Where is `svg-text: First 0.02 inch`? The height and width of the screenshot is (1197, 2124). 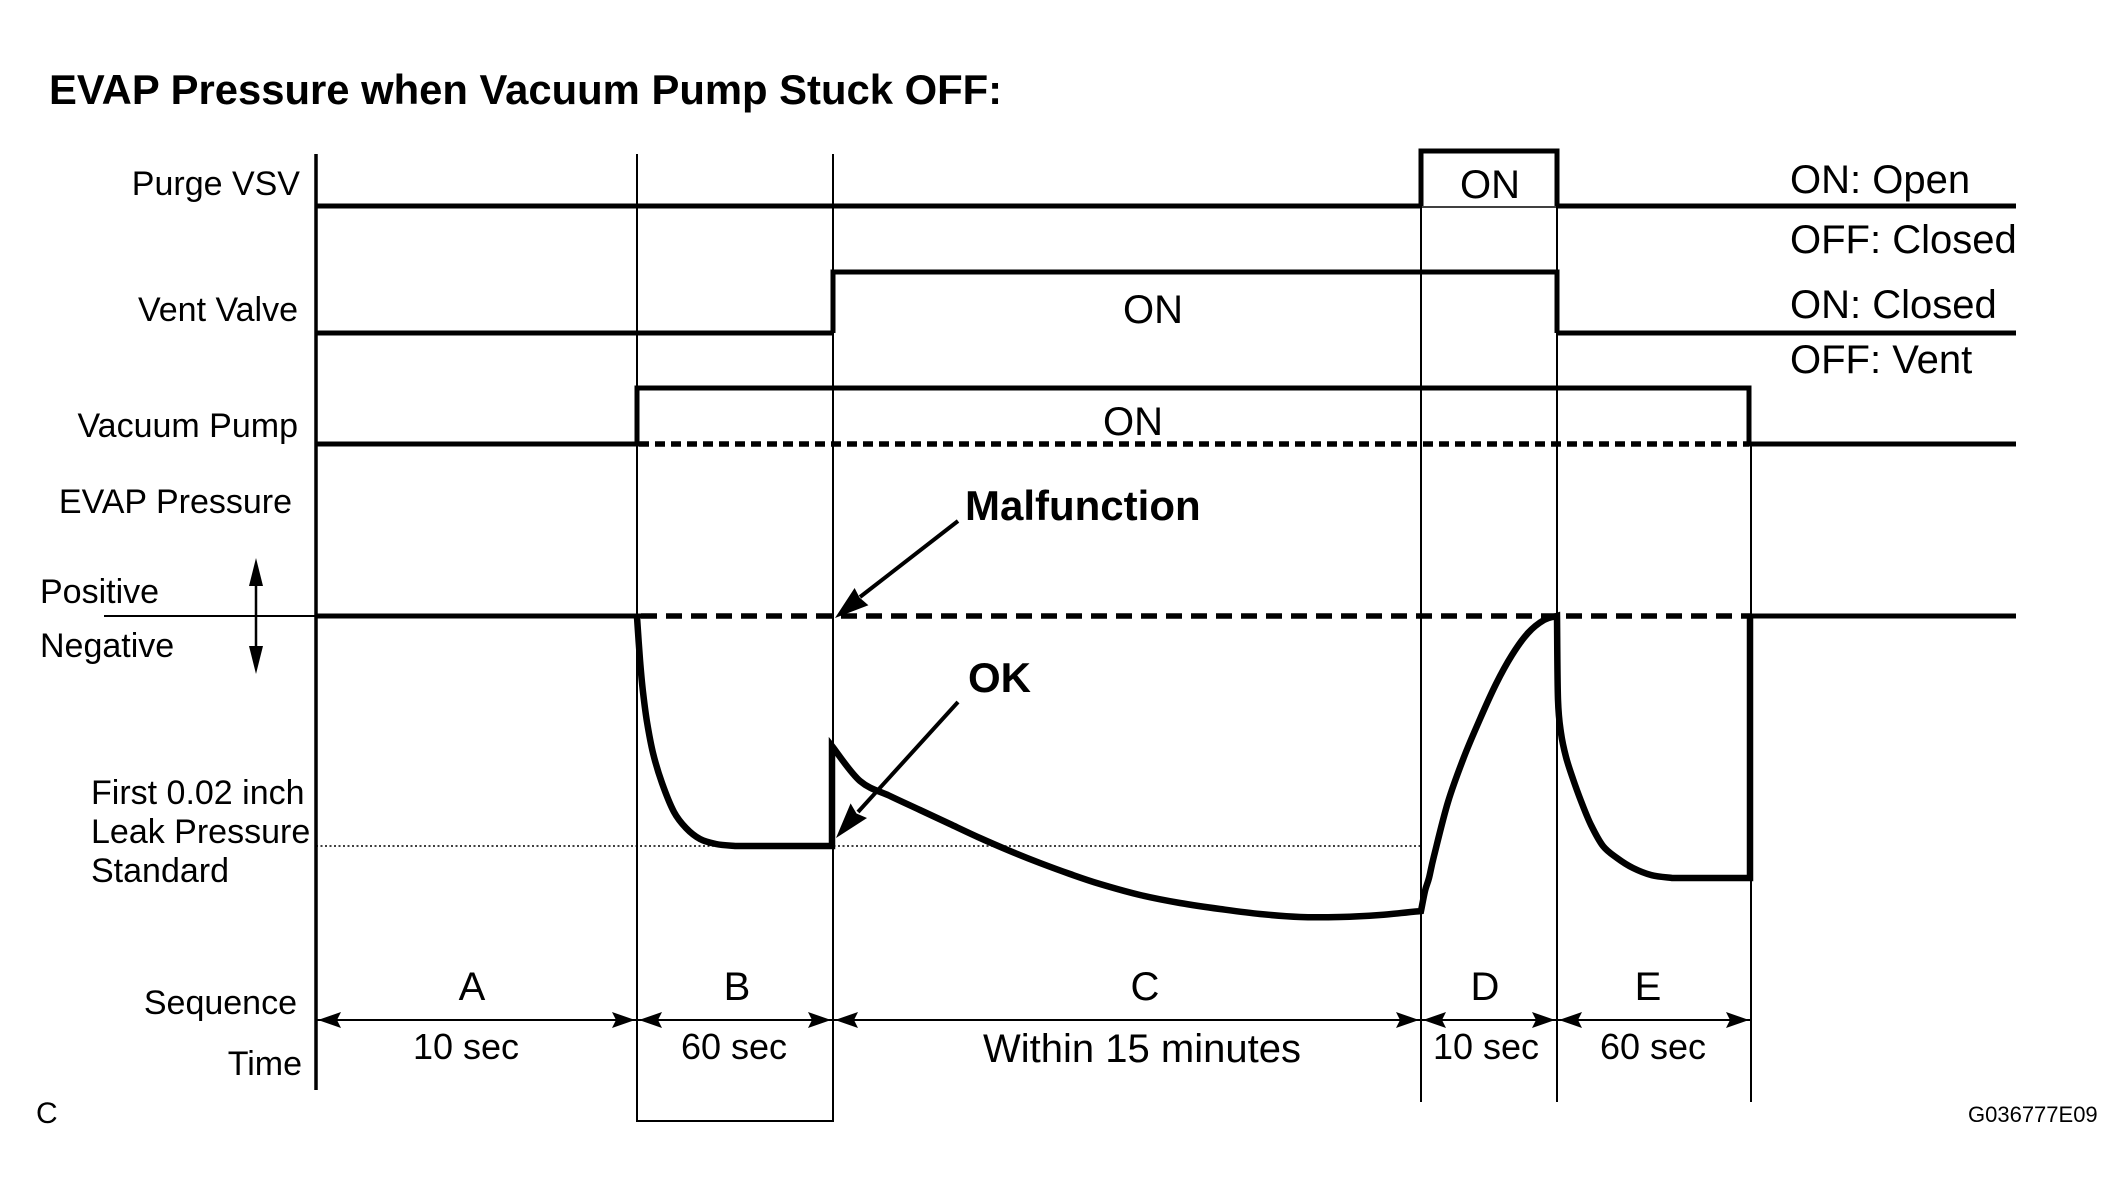
svg-text: First 0.02 inch is located at coordinates (198, 793).